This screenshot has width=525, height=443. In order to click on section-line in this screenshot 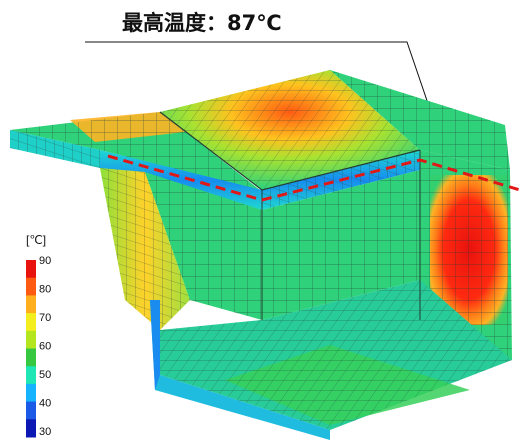, I will do `click(314, 178)`.